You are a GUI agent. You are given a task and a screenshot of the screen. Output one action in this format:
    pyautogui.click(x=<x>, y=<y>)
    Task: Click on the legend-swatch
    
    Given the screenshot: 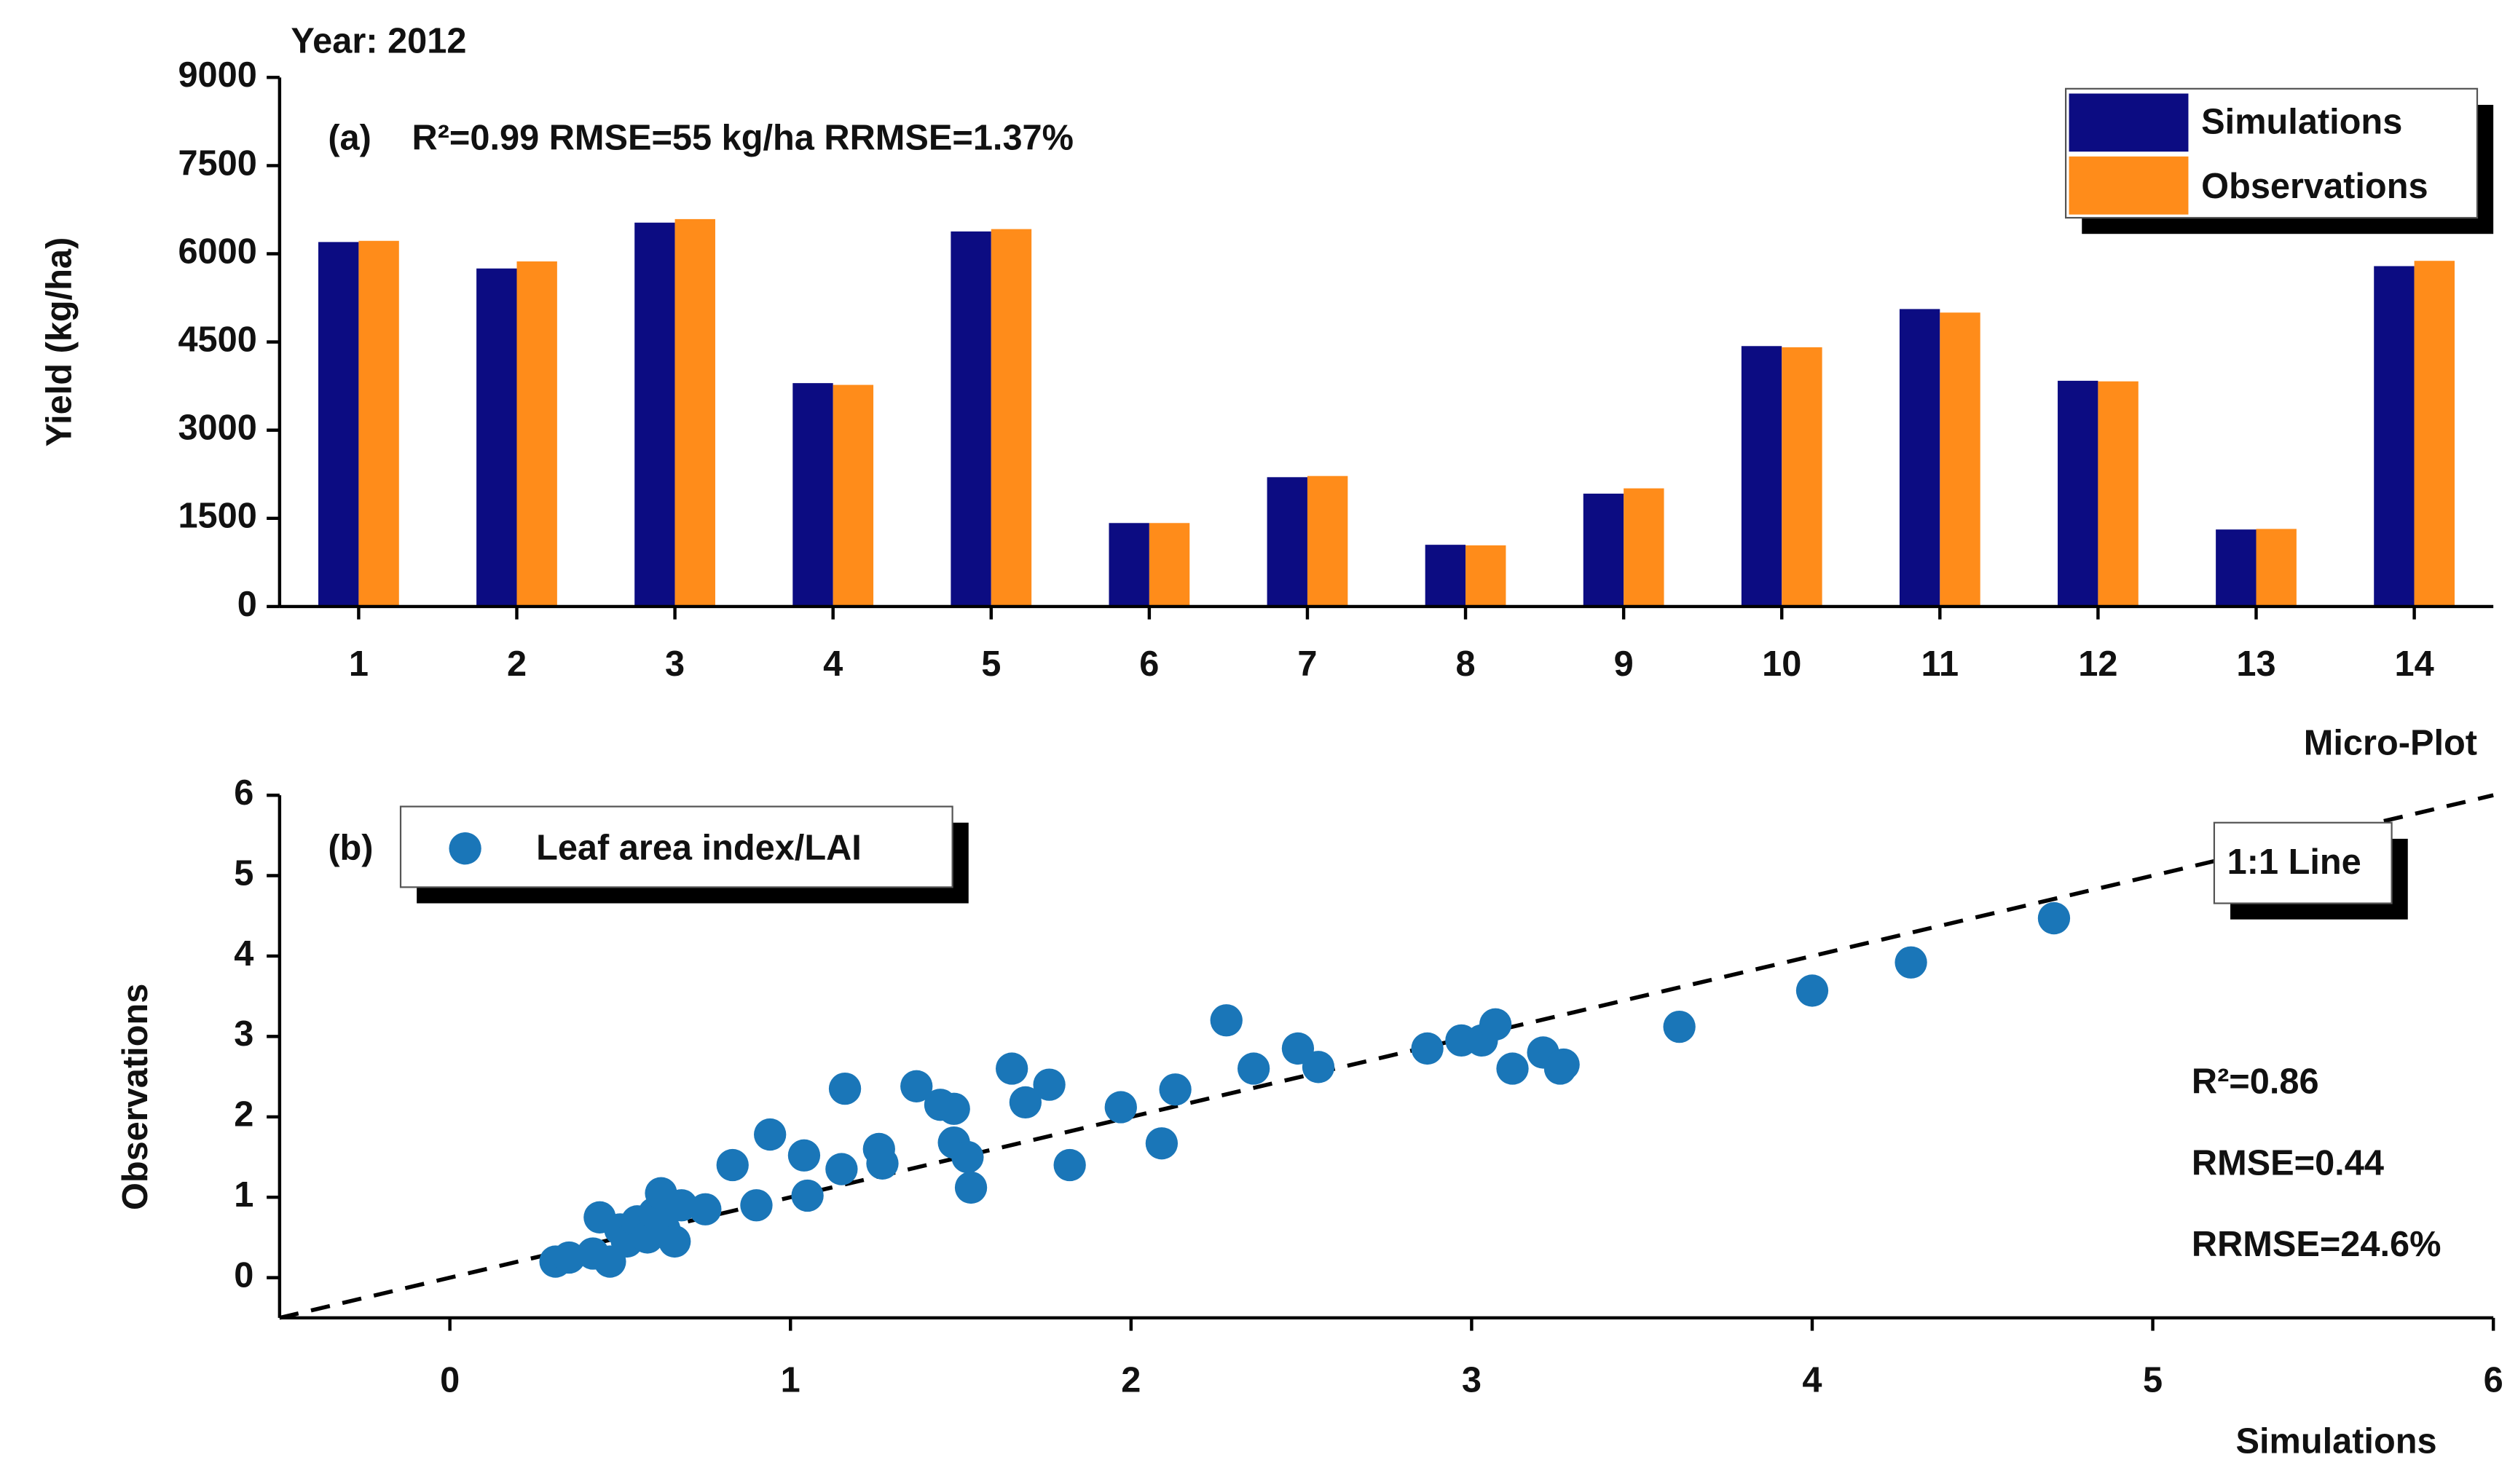 What is the action you would take?
    pyautogui.click(x=2129, y=122)
    